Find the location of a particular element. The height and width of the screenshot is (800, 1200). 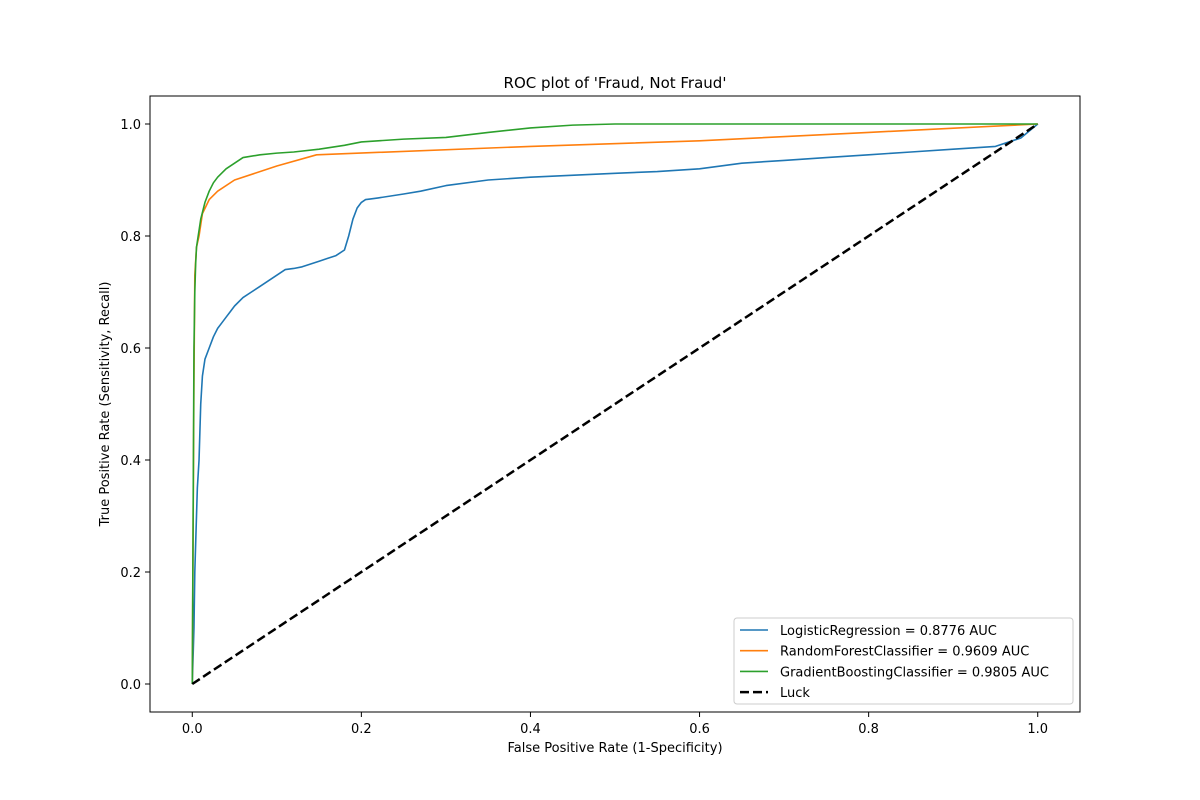

x-tick-label: 0.8 is located at coordinates (868, 729).